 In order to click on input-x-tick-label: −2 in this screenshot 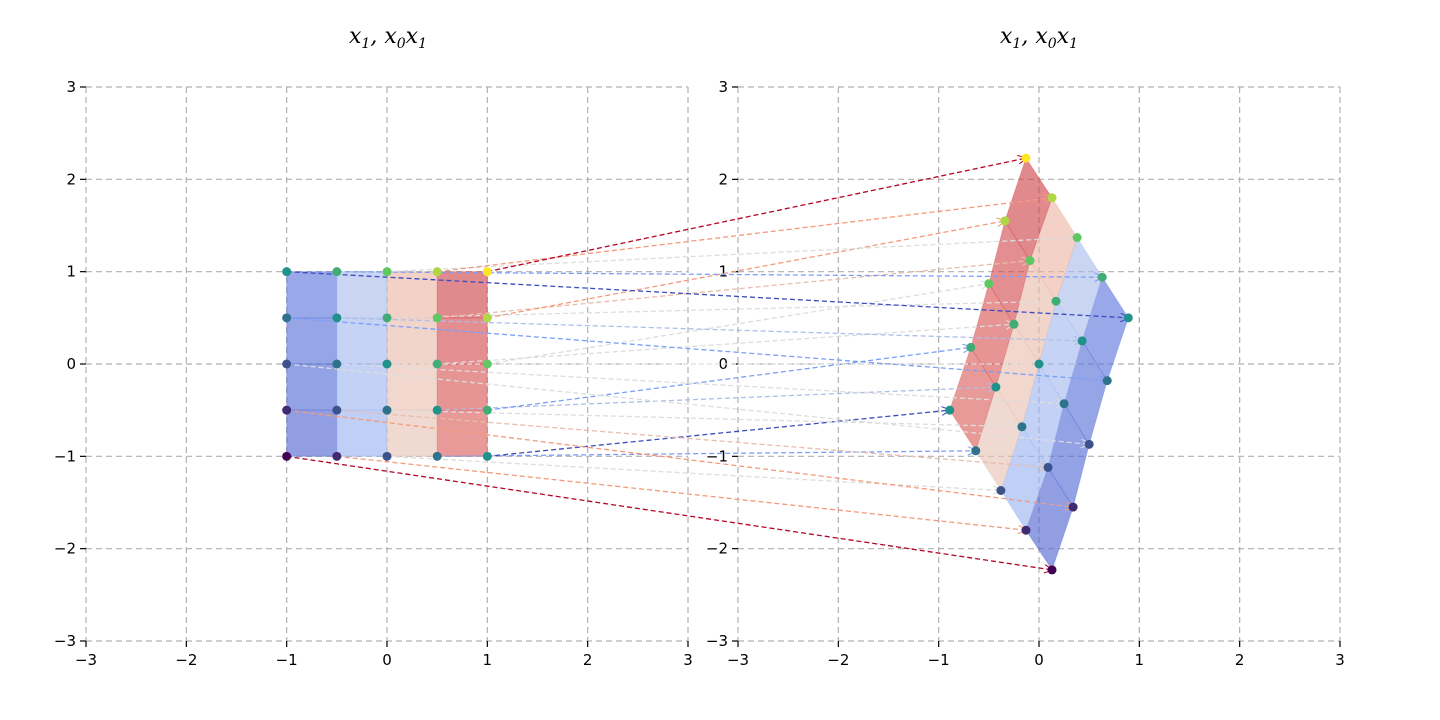, I will do `click(186, 660)`.